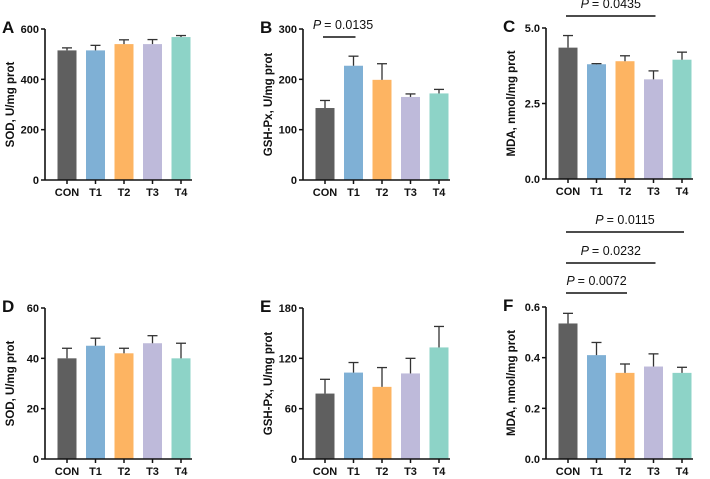 This screenshot has width=710, height=479. I want to click on p-value: = 0.0135, so click(348, 25).